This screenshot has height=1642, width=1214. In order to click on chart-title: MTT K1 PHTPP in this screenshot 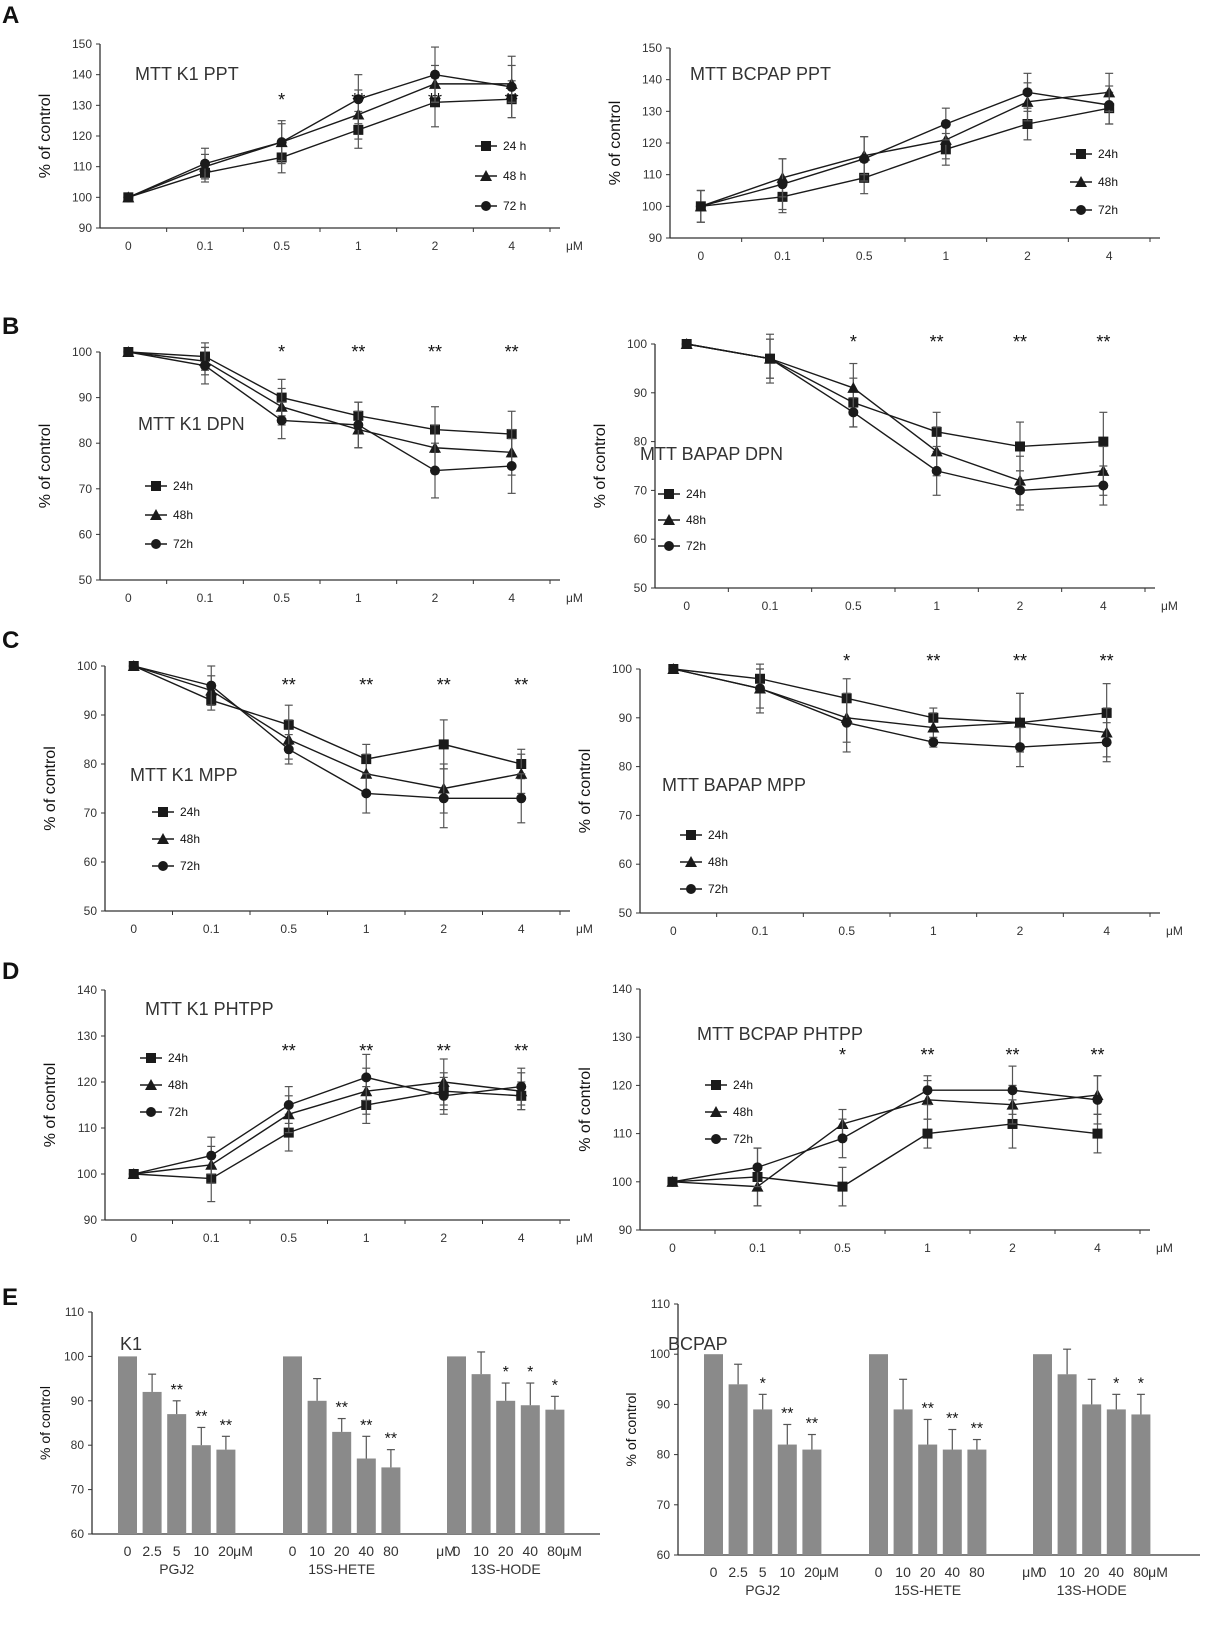, I will do `click(209, 1009)`.